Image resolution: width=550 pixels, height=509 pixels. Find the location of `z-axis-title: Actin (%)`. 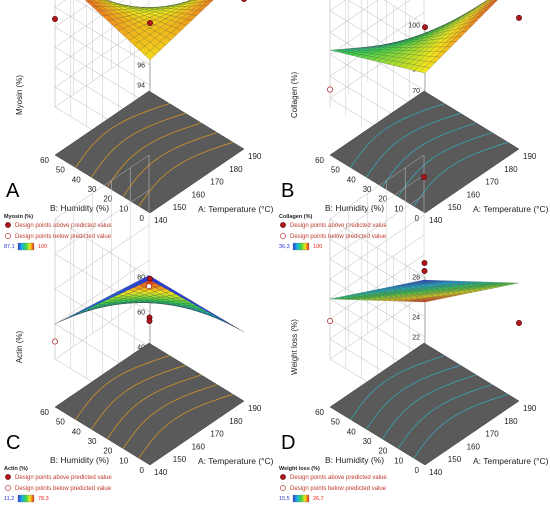

z-axis-title: Actin (%) is located at coordinates (19, 346).